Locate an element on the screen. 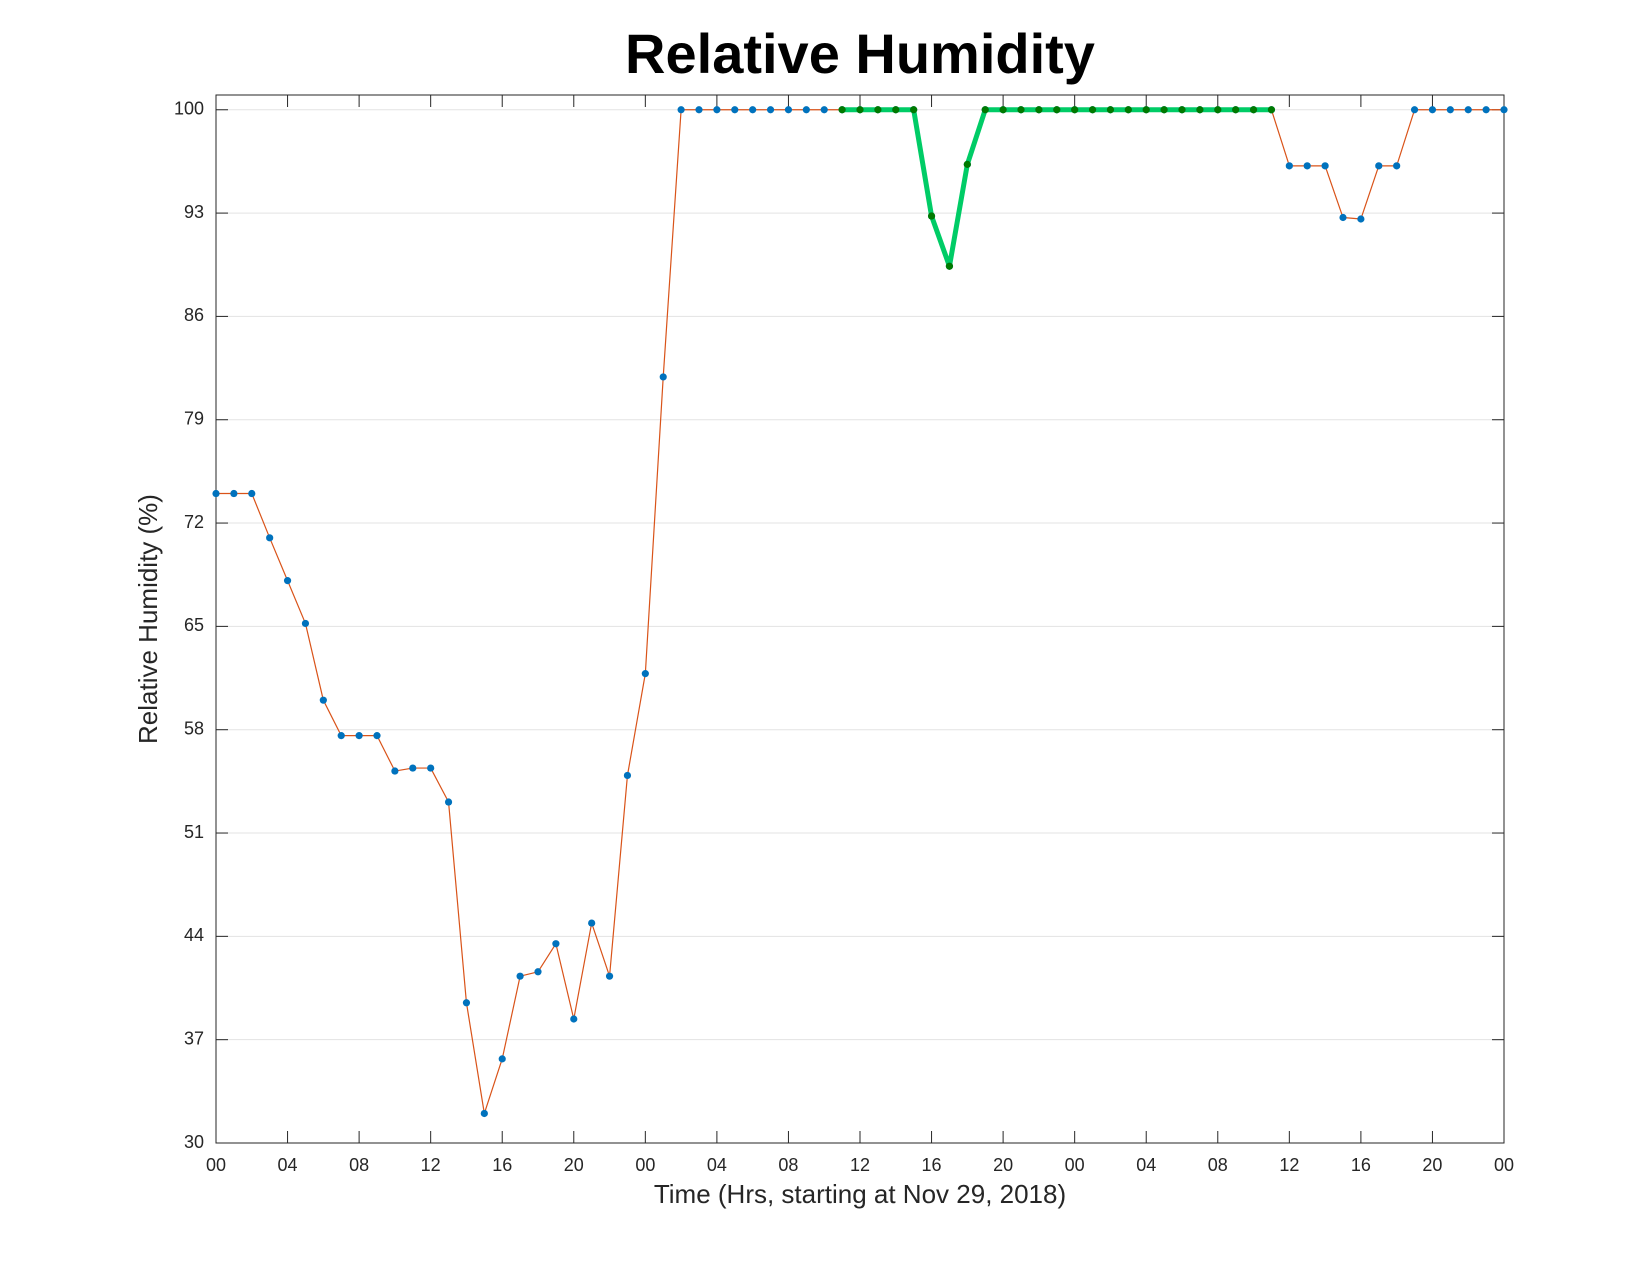 Image resolution: width=1650 pixels, height=1275 pixels. y-tick-label: 58 is located at coordinates (194, 728).